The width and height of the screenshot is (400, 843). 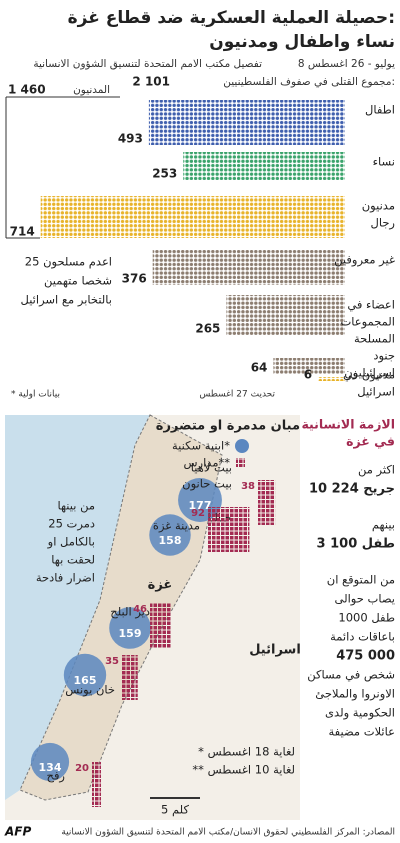 I want to click on row-label: مدنيون, so click(x=378, y=206).